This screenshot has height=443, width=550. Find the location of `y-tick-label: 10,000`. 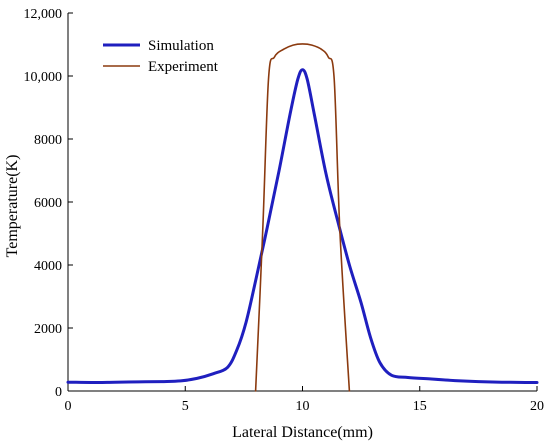

y-tick-label: 10,000 is located at coordinates (43, 77).